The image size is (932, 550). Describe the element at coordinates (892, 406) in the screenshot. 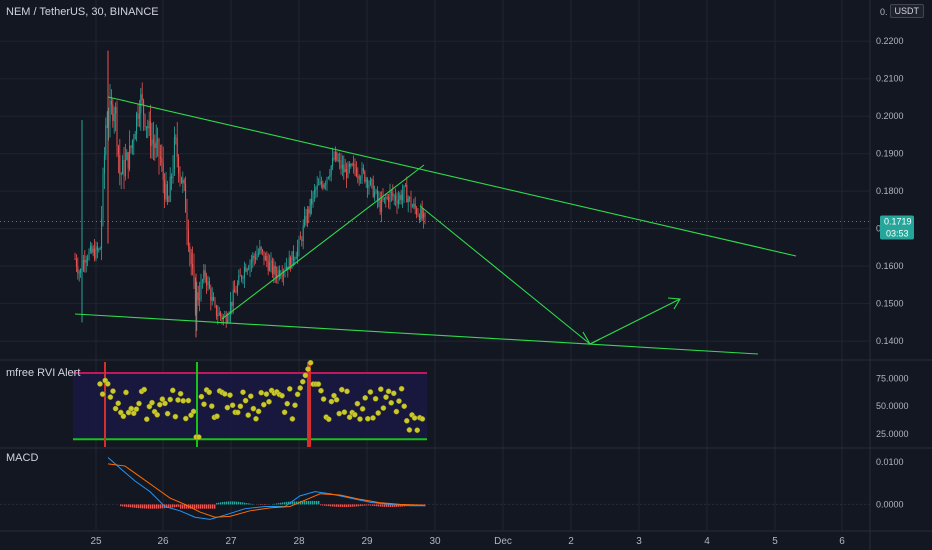

I see `rvi-tick-label: 50.0000` at that location.